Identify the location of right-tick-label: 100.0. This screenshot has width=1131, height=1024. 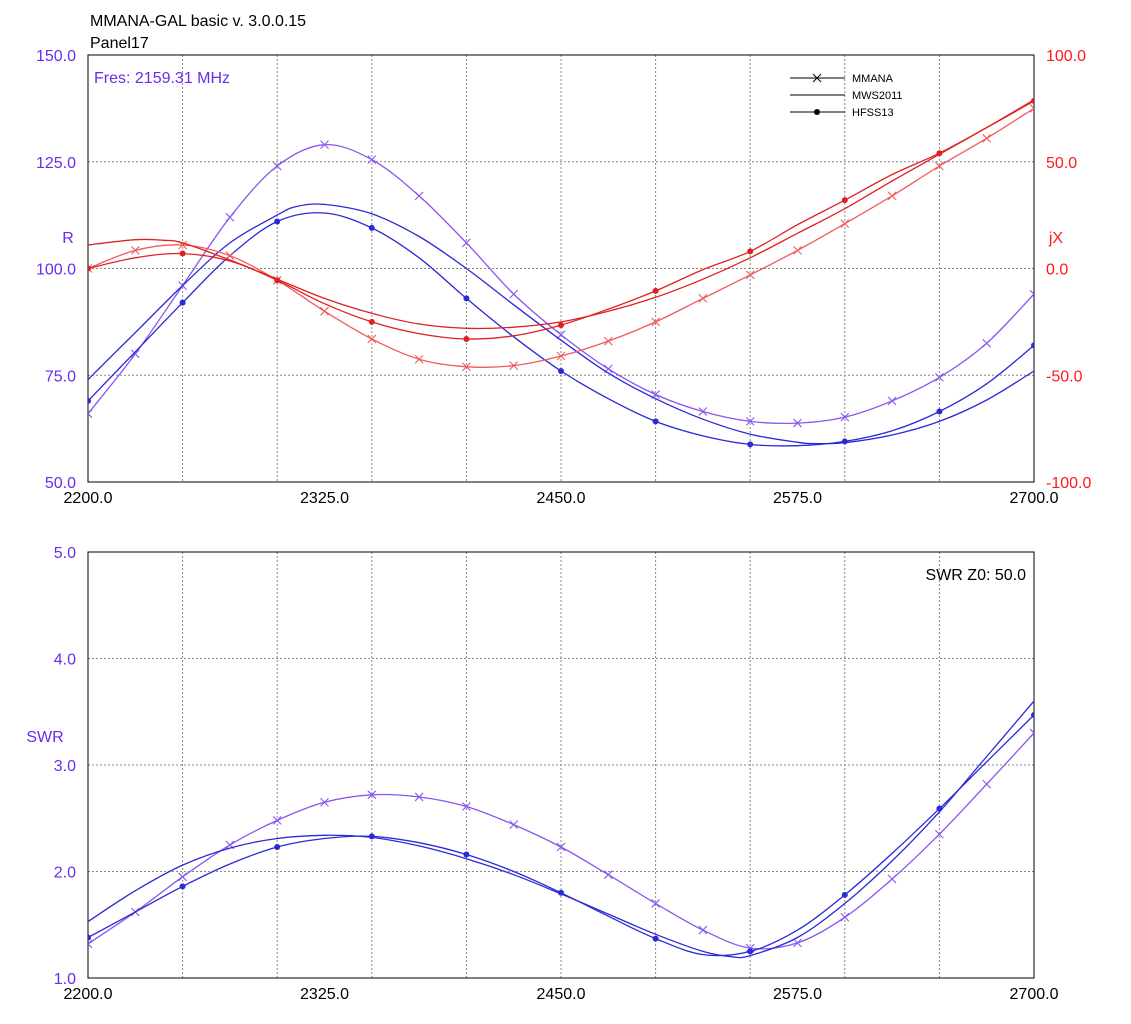
(1066, 56).